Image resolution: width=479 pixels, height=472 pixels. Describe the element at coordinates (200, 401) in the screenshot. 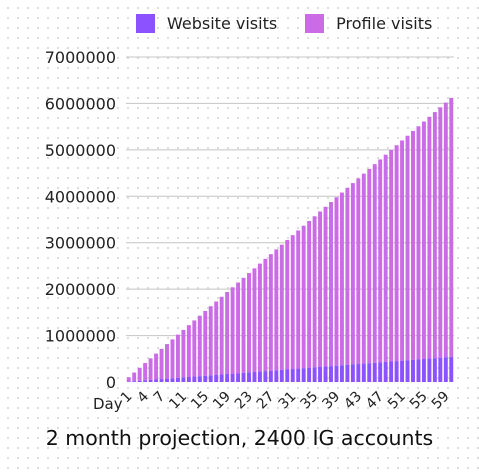

I see `x-tick-label: 15` at that location.